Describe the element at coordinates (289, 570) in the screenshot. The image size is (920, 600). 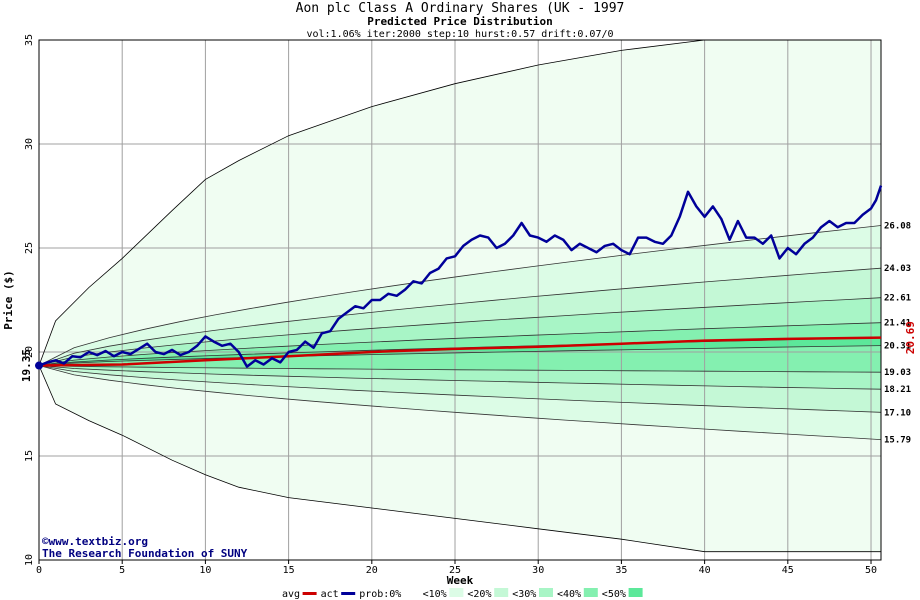
I see `x-tick-label-3: 15` at that location.